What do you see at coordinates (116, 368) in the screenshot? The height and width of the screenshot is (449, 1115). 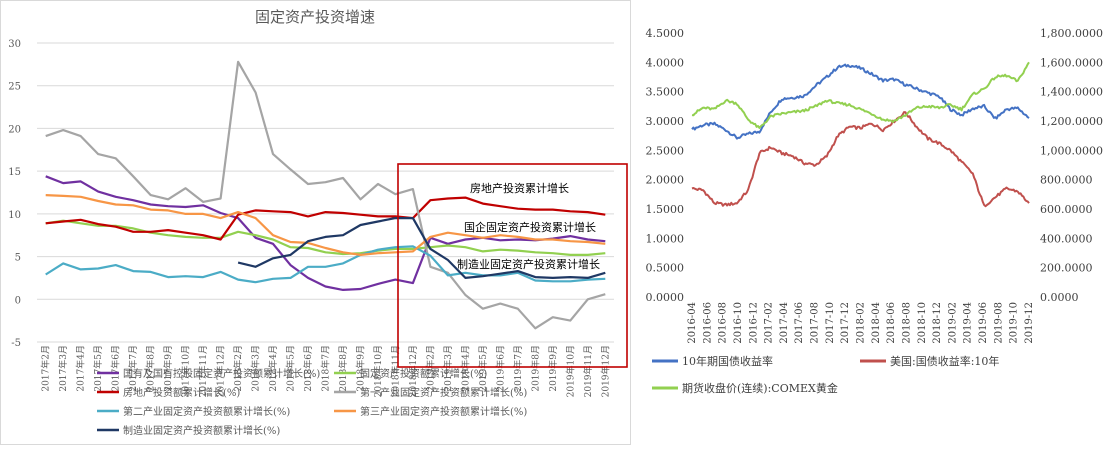 I see `x-tick-label: 2017年6月` at bounding box center [116, 368].